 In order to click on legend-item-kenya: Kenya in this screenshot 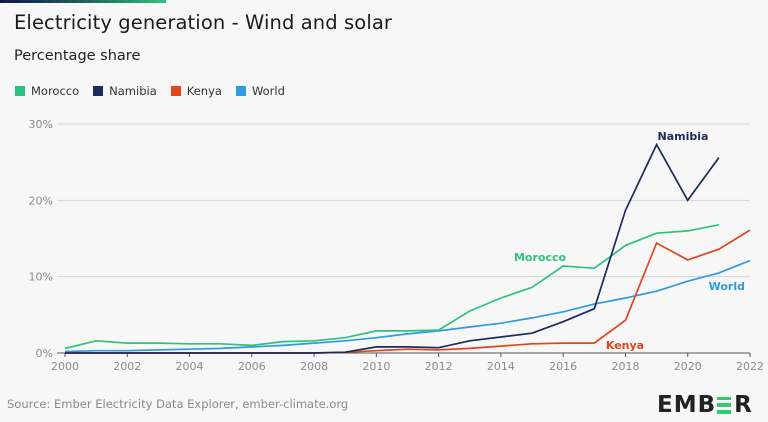, I will do `click(196, 91)`.